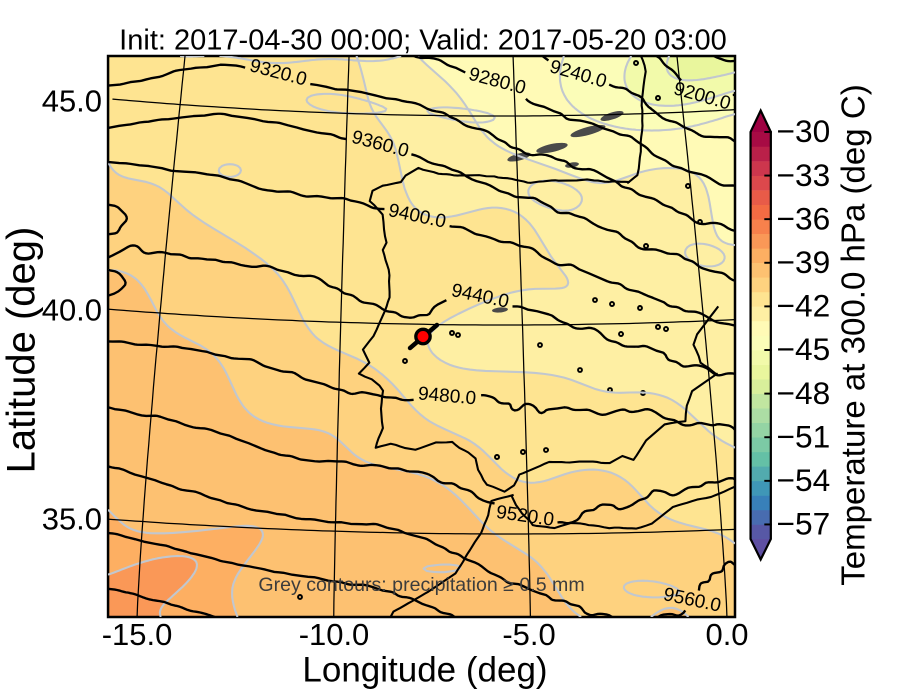 The image size is (900, 700). What do you see at coordinates (21, 350) in the screenshot?
I see `svg-text: Latitude (deg)` at bounding box center [21, 350].